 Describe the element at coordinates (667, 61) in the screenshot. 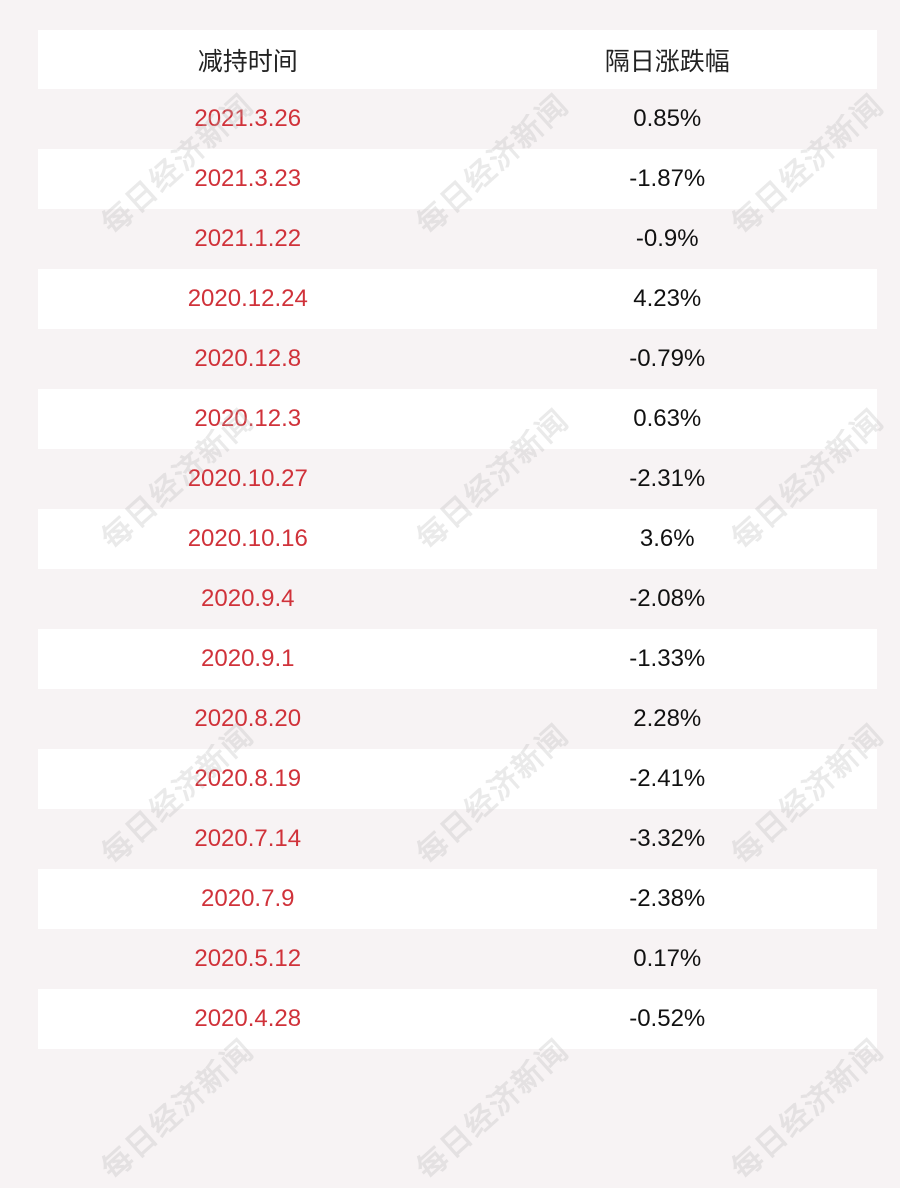

I see `header-cell: 隔日涨跌幅` at that location.